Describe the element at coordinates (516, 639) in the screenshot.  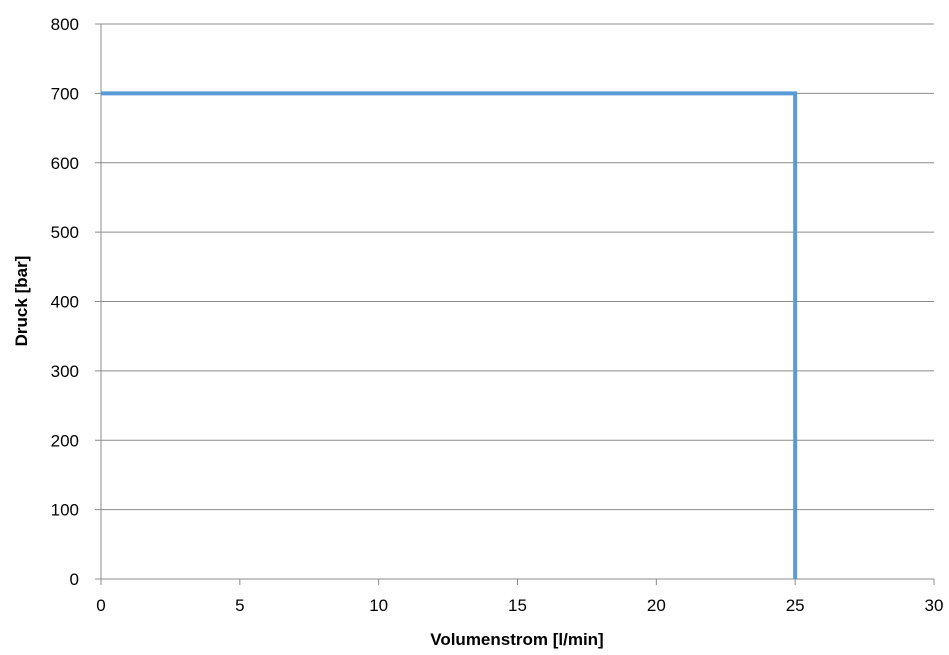
I see `x-axis-title: Volumenstrom [l/min]` at that location.